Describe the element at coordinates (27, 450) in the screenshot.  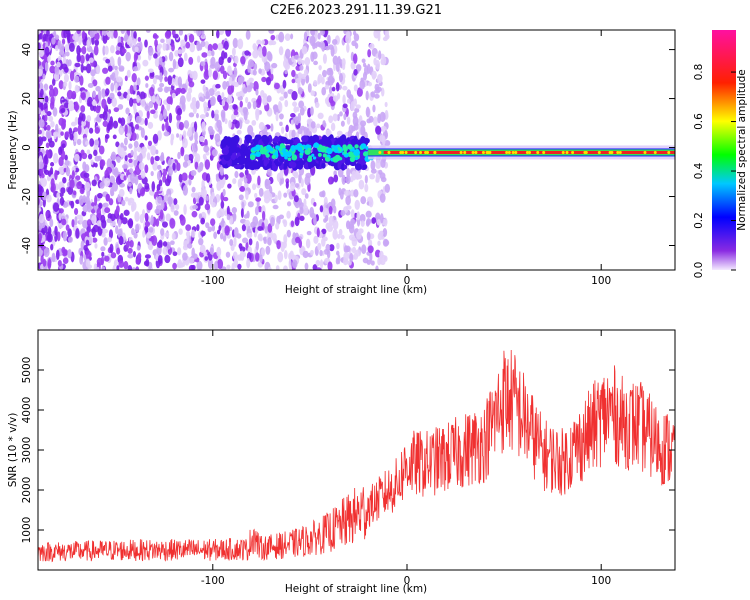
I see `snr-y-tick-label: 3000` at that location.